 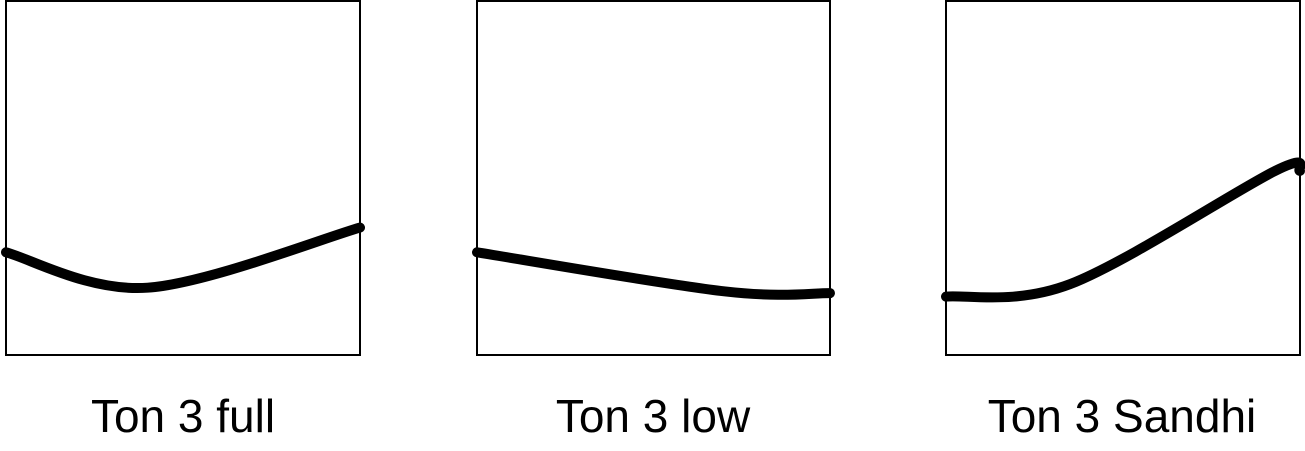 What do you see at coordinates (183, 416) in the screenshot?
I see `panel-label: Ton 3 full` at bounding box center [183, 416].